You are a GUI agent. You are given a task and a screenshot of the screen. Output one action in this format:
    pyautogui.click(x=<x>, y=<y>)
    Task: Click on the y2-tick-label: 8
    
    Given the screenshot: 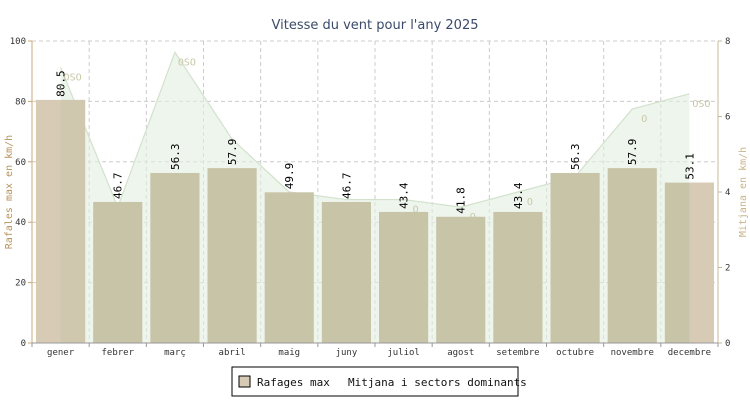 What is the action you would take?
    pyautogui.click(x=727, y=42)
    